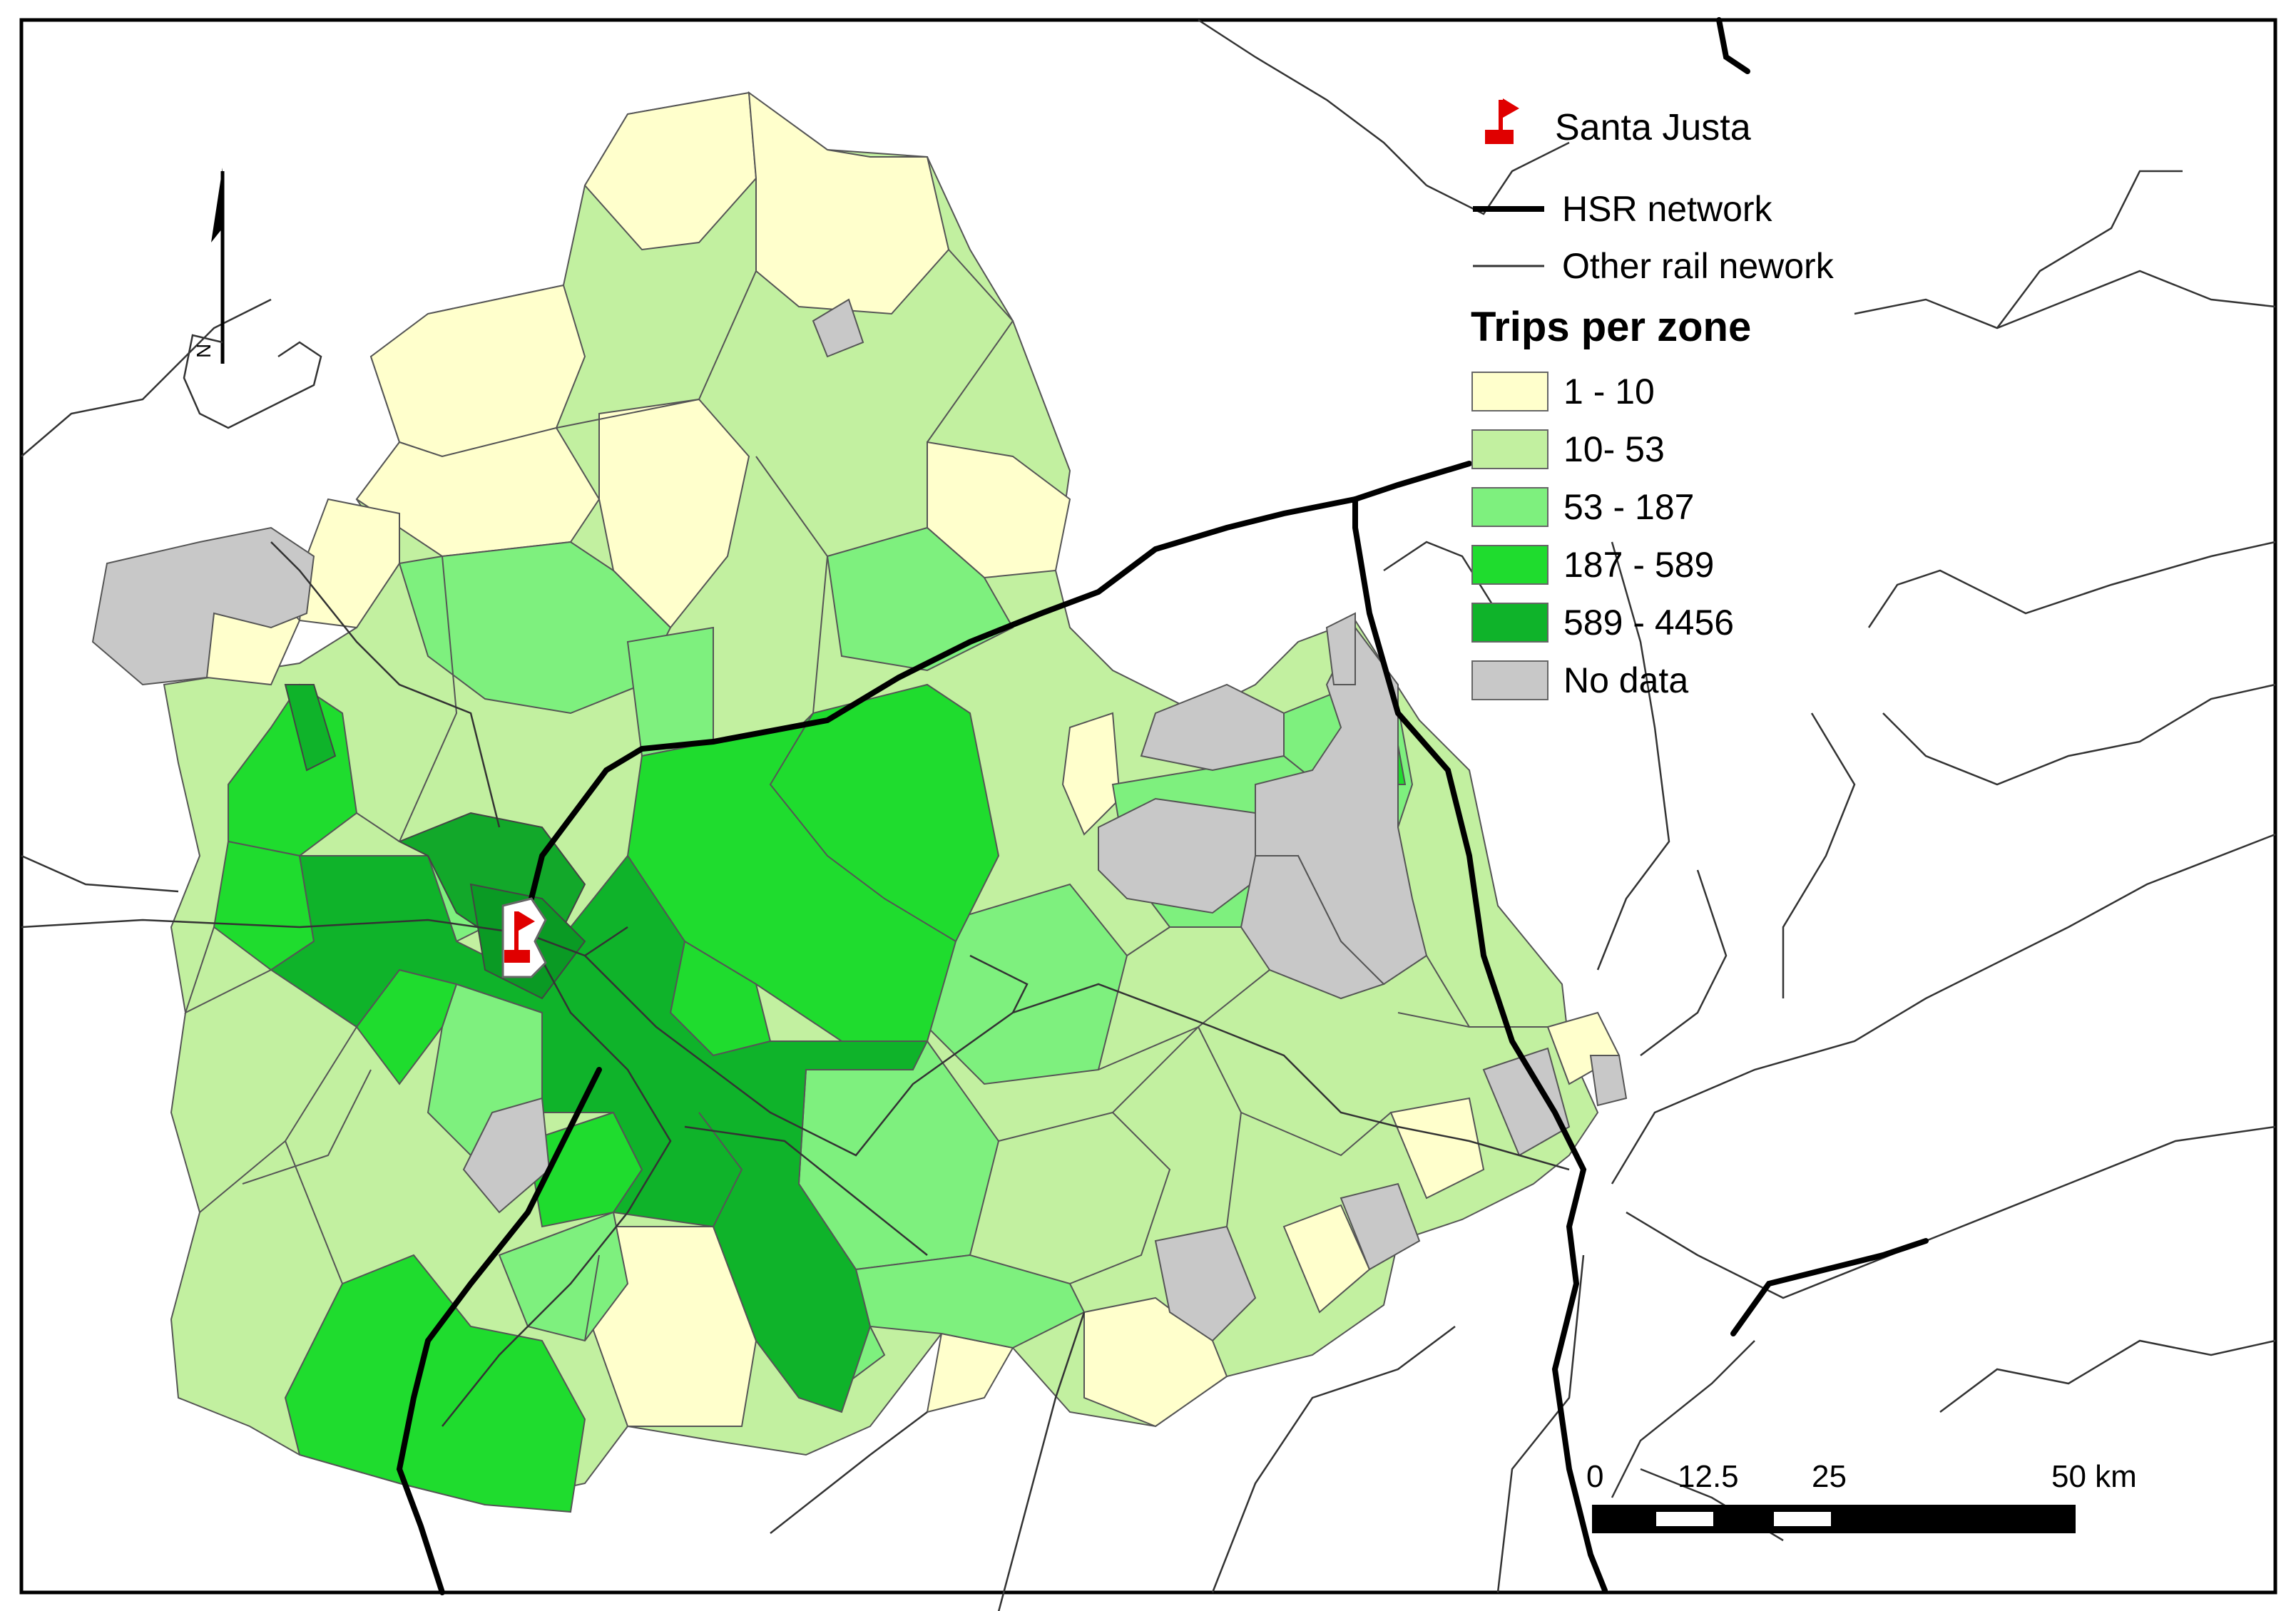 Image resolution: width=2296 pixels, height=1611 pixels. Describe the element at coordinates (252, 299) in the screenshot. I see `north-arrow-icon: N` at that location.